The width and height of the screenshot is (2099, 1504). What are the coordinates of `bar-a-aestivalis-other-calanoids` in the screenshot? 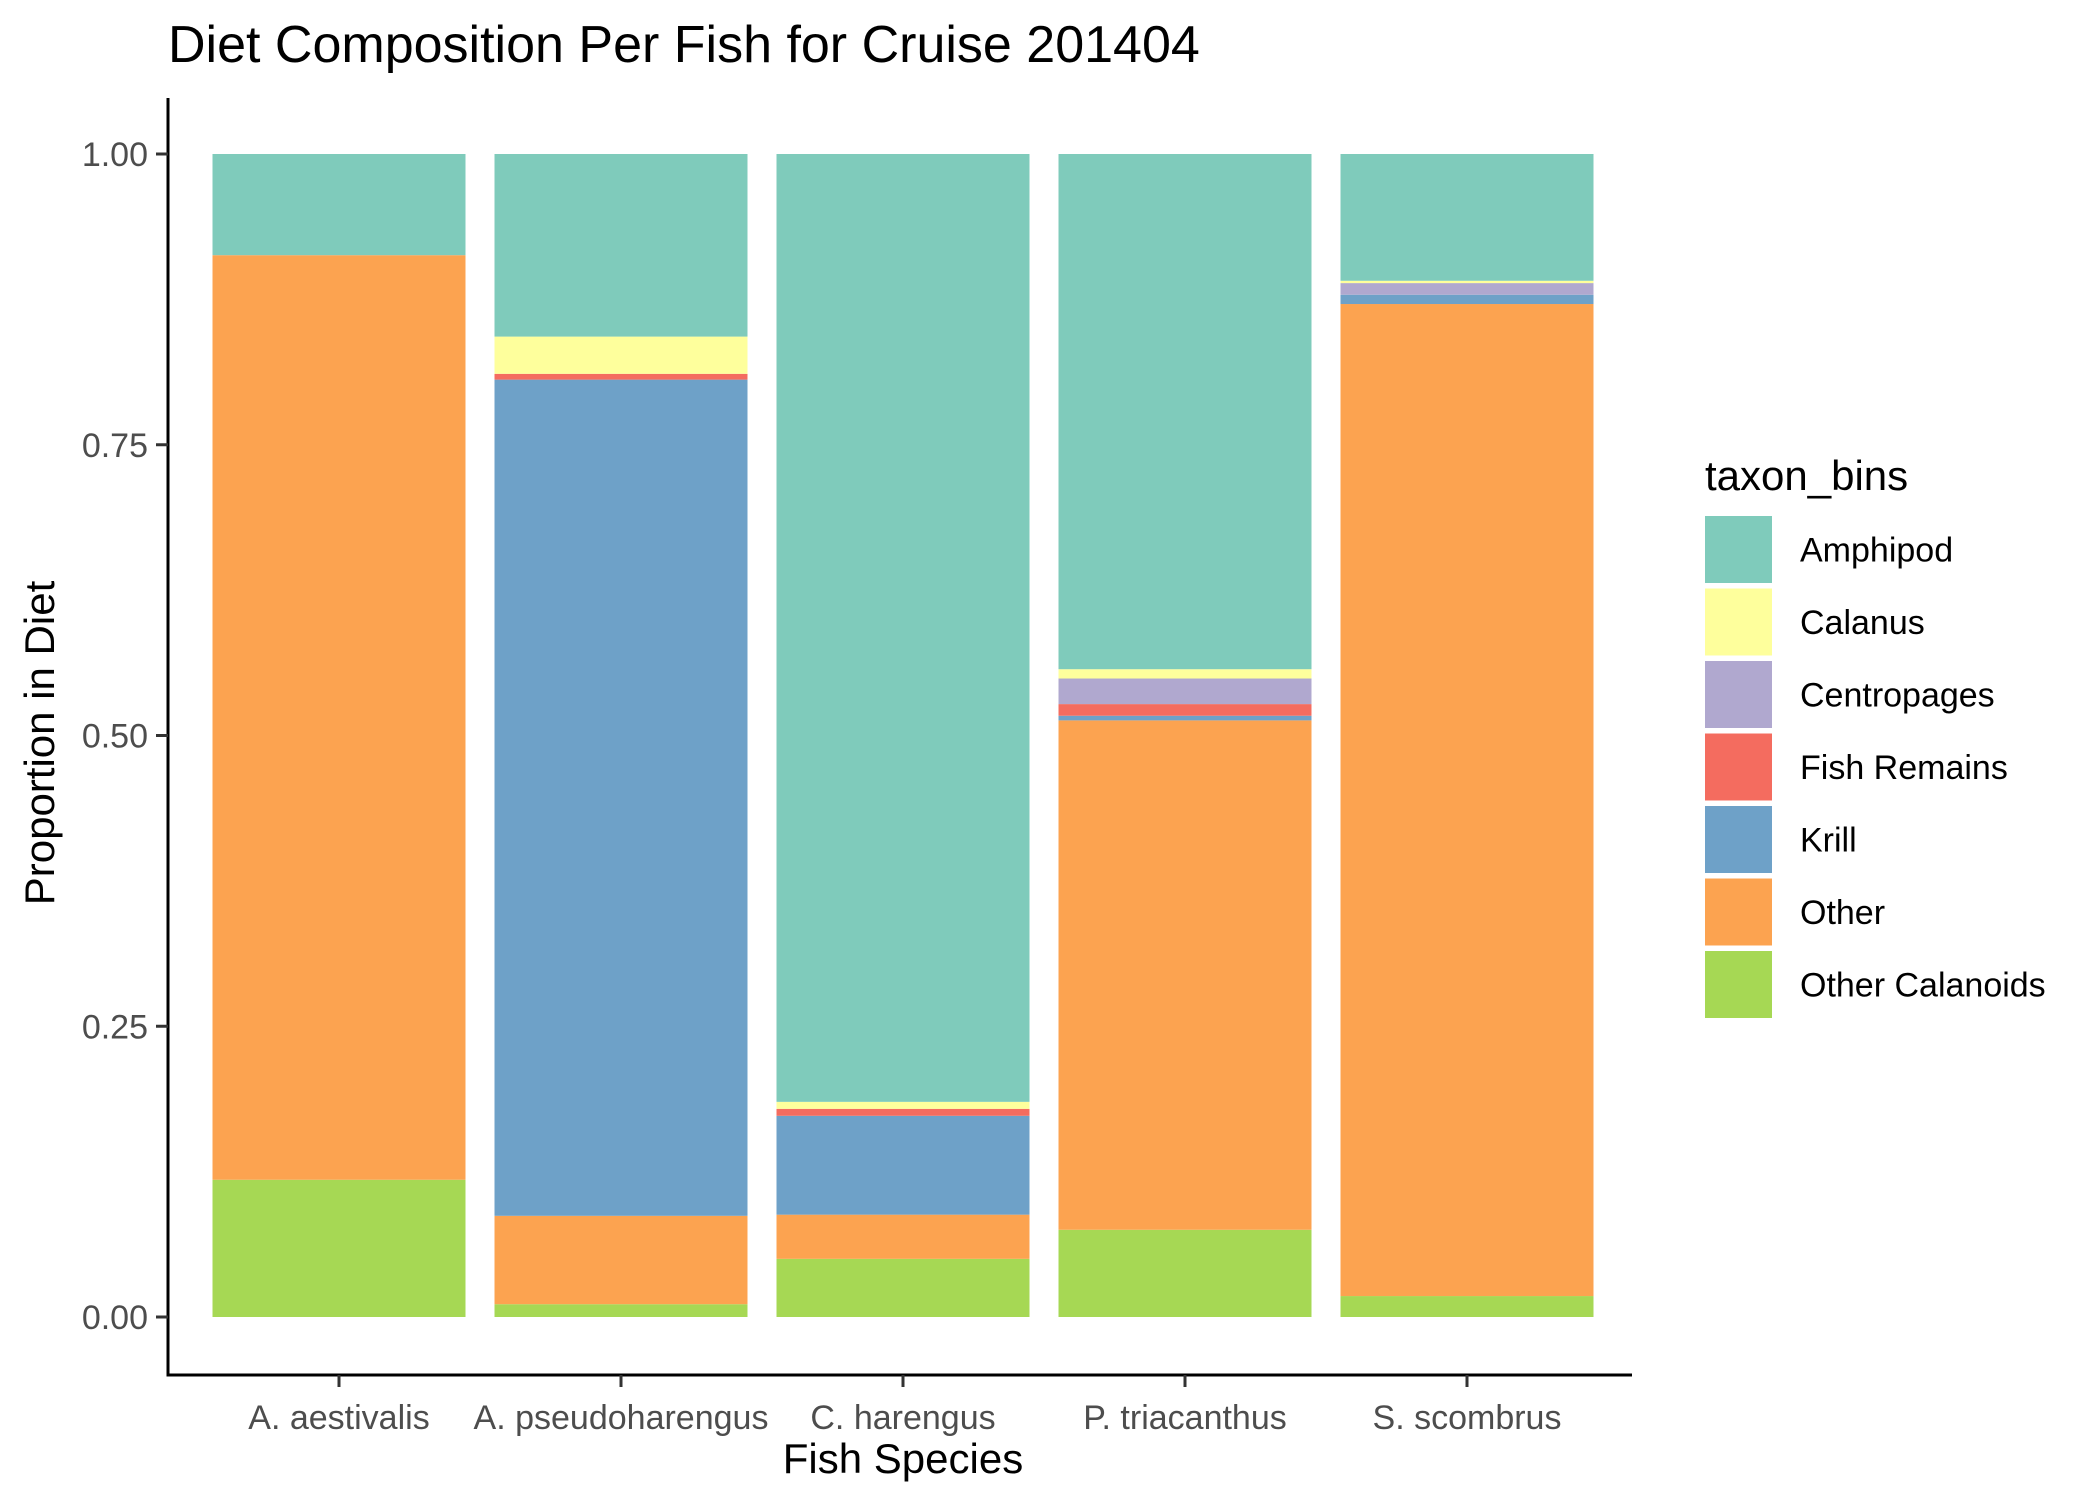 It's located at (339, 1248).